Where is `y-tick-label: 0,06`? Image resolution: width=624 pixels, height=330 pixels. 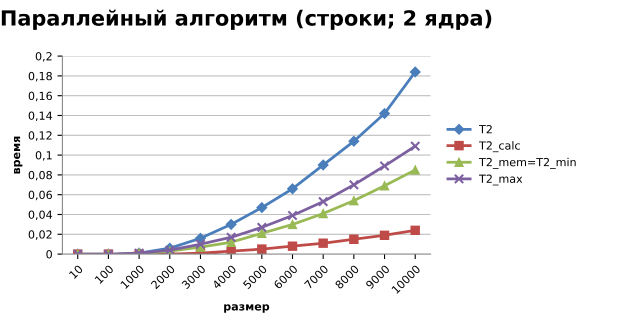
y-tick-label: 0,06 is located at coordinates (40, 195).